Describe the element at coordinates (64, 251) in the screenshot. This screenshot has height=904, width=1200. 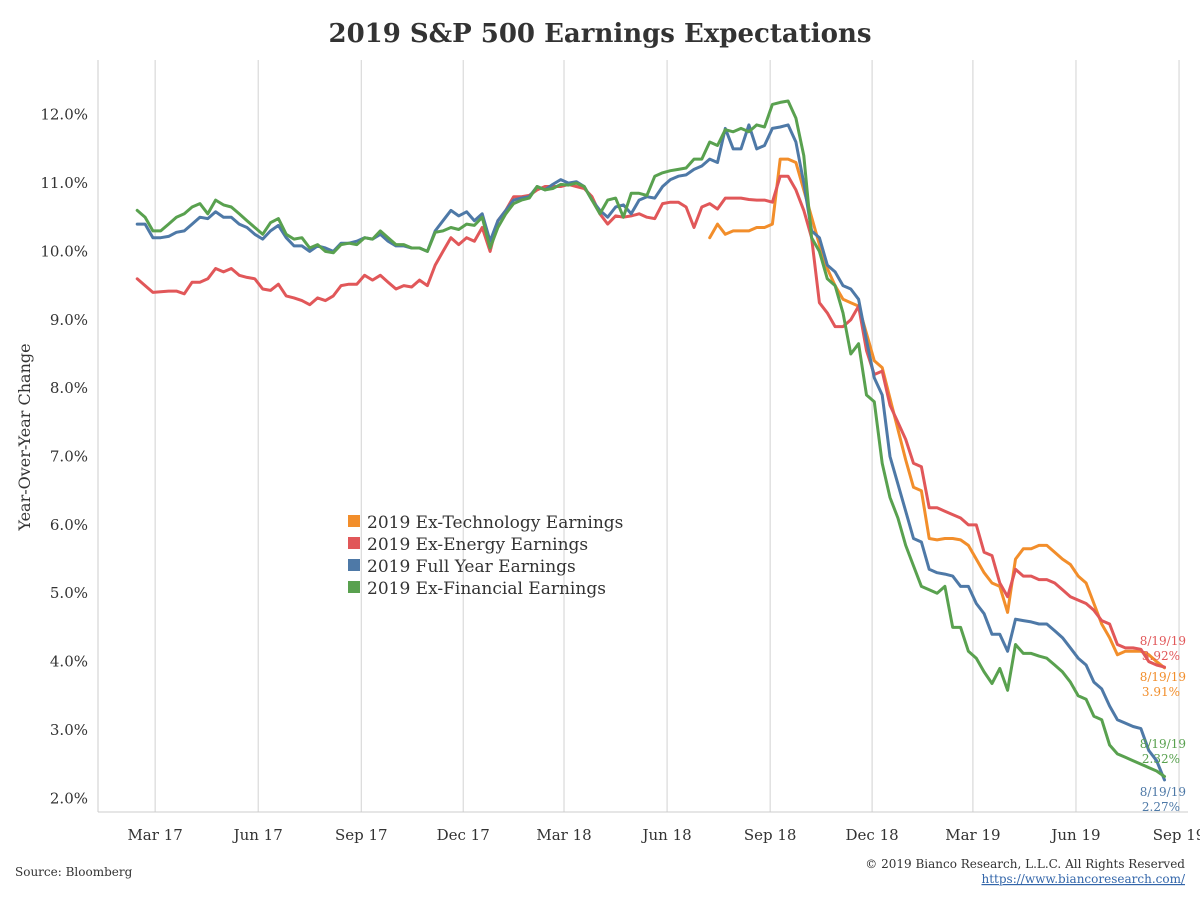
I see `y-tick-label: 10.0%` at that location.